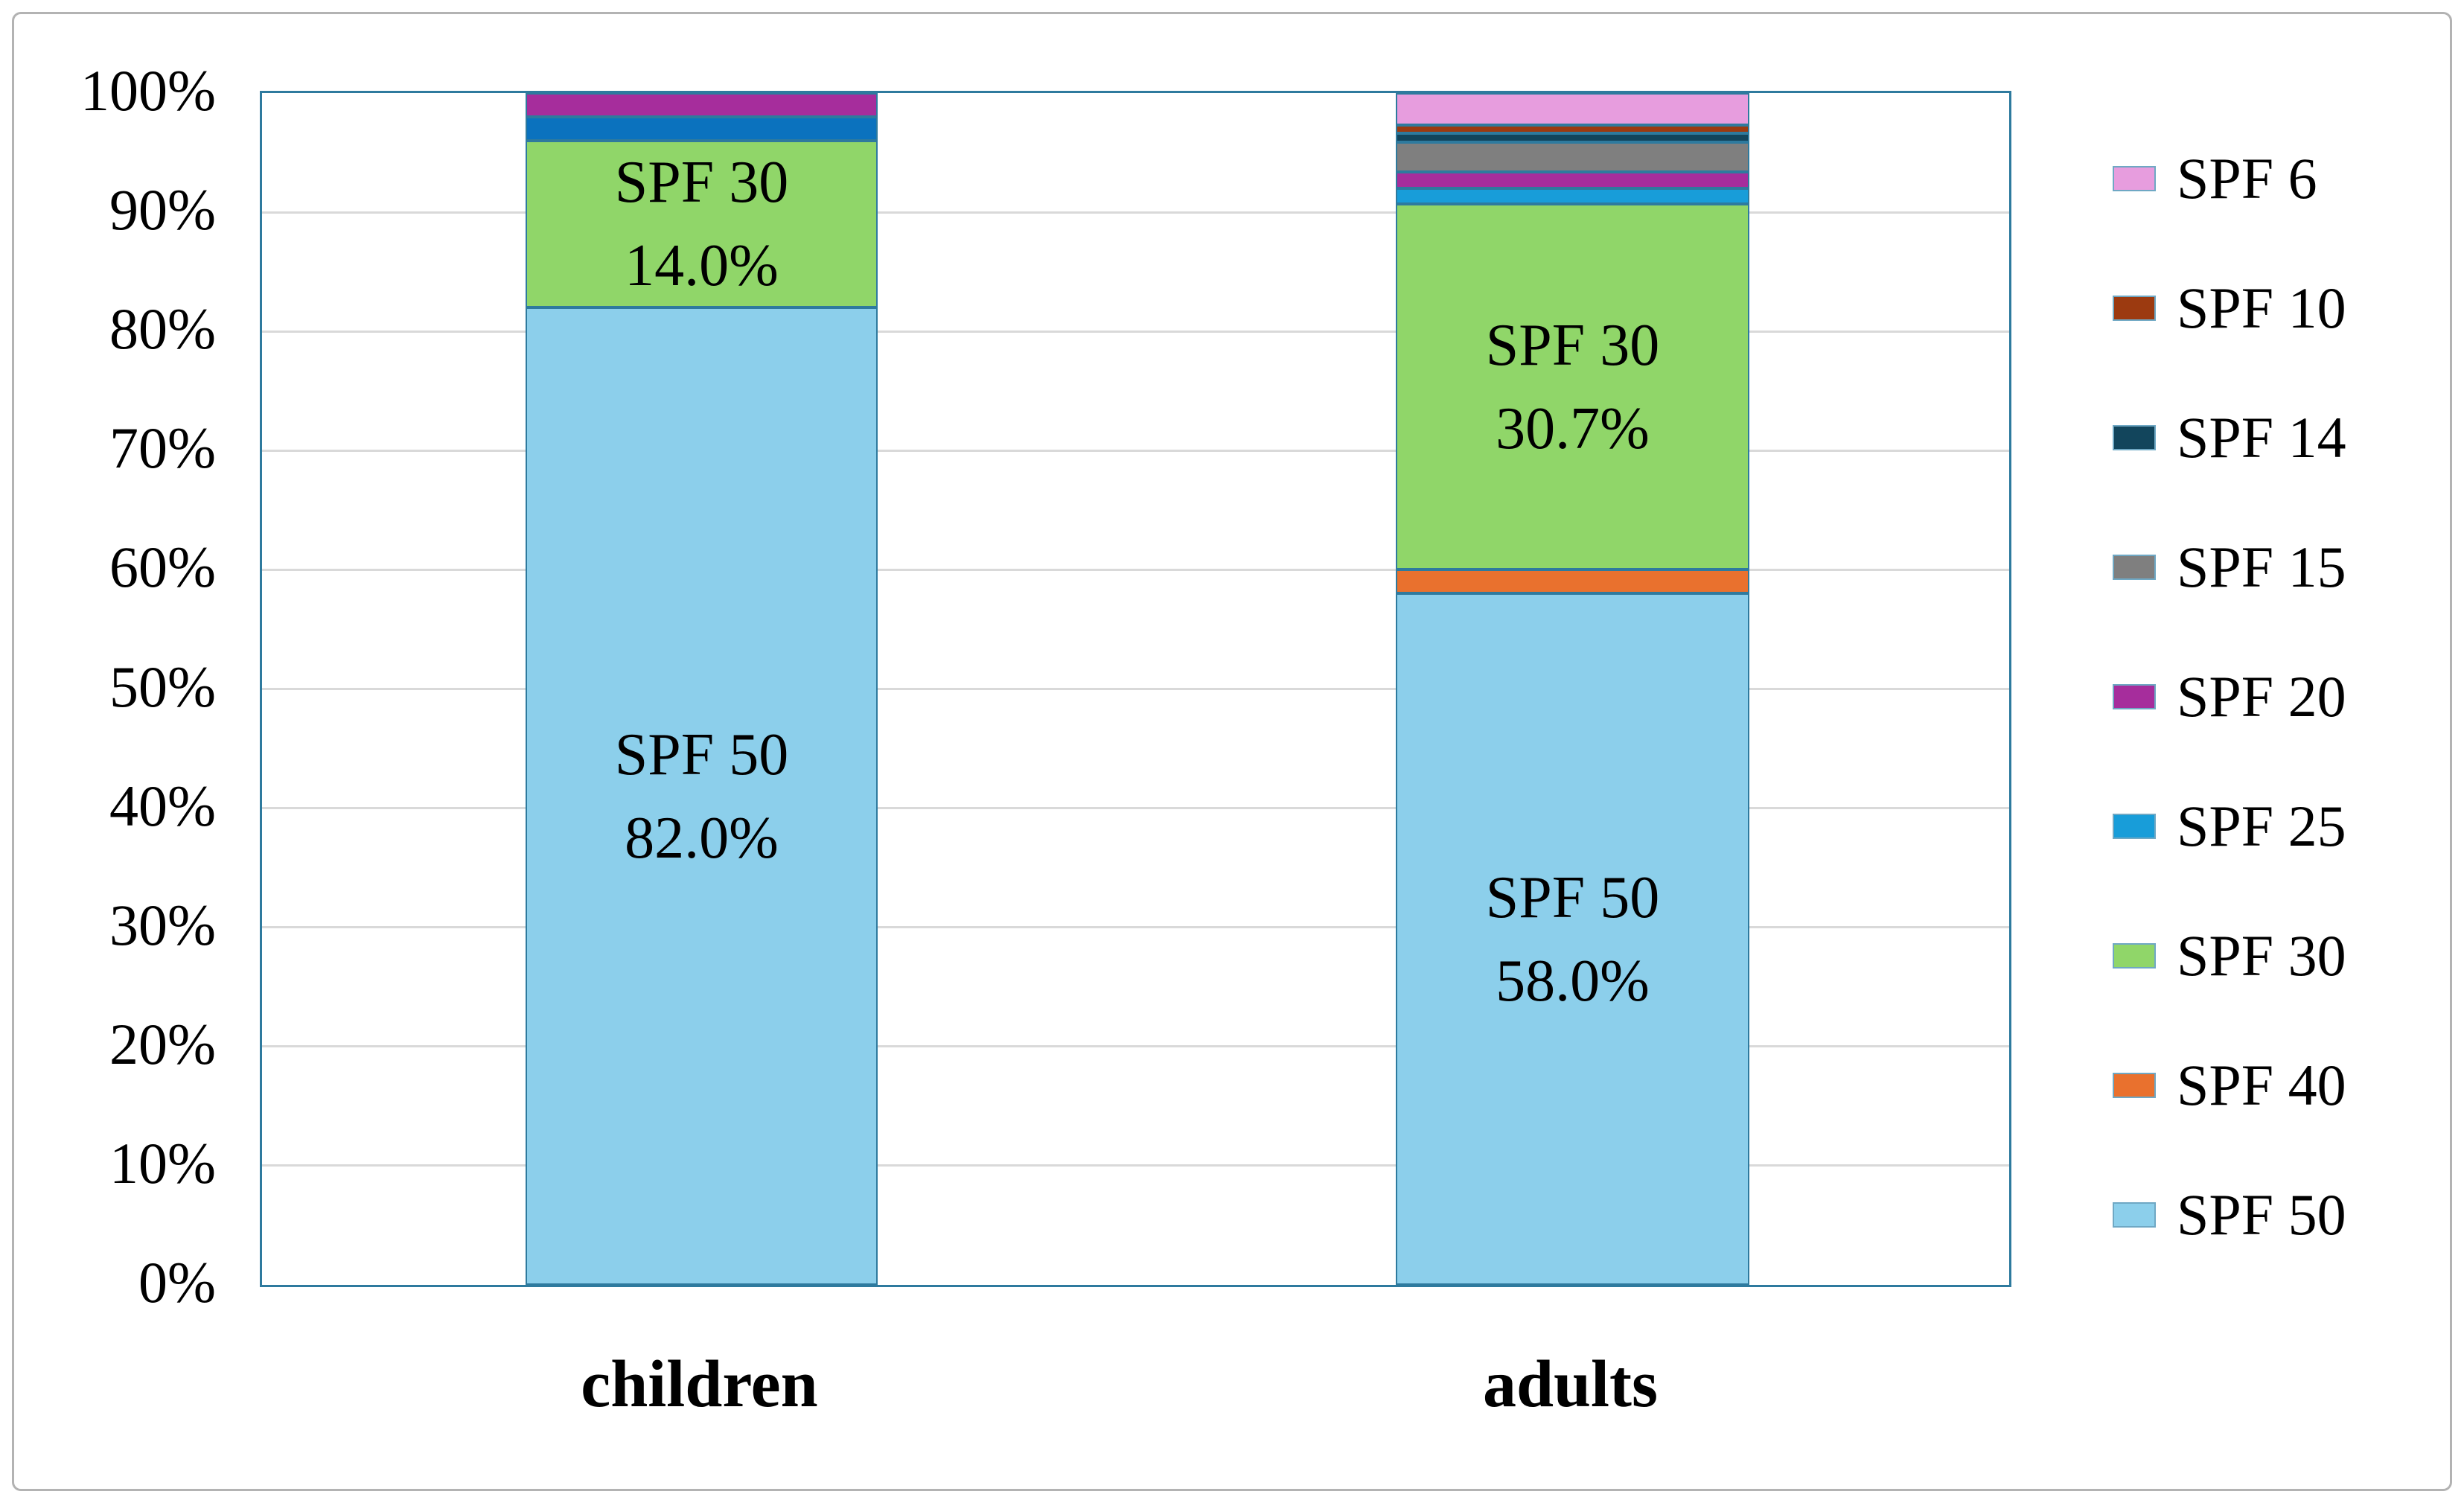 The height and width of the screenshot is (1503, 2464). I want to click on category-label-children: children, so click(700, 1384).